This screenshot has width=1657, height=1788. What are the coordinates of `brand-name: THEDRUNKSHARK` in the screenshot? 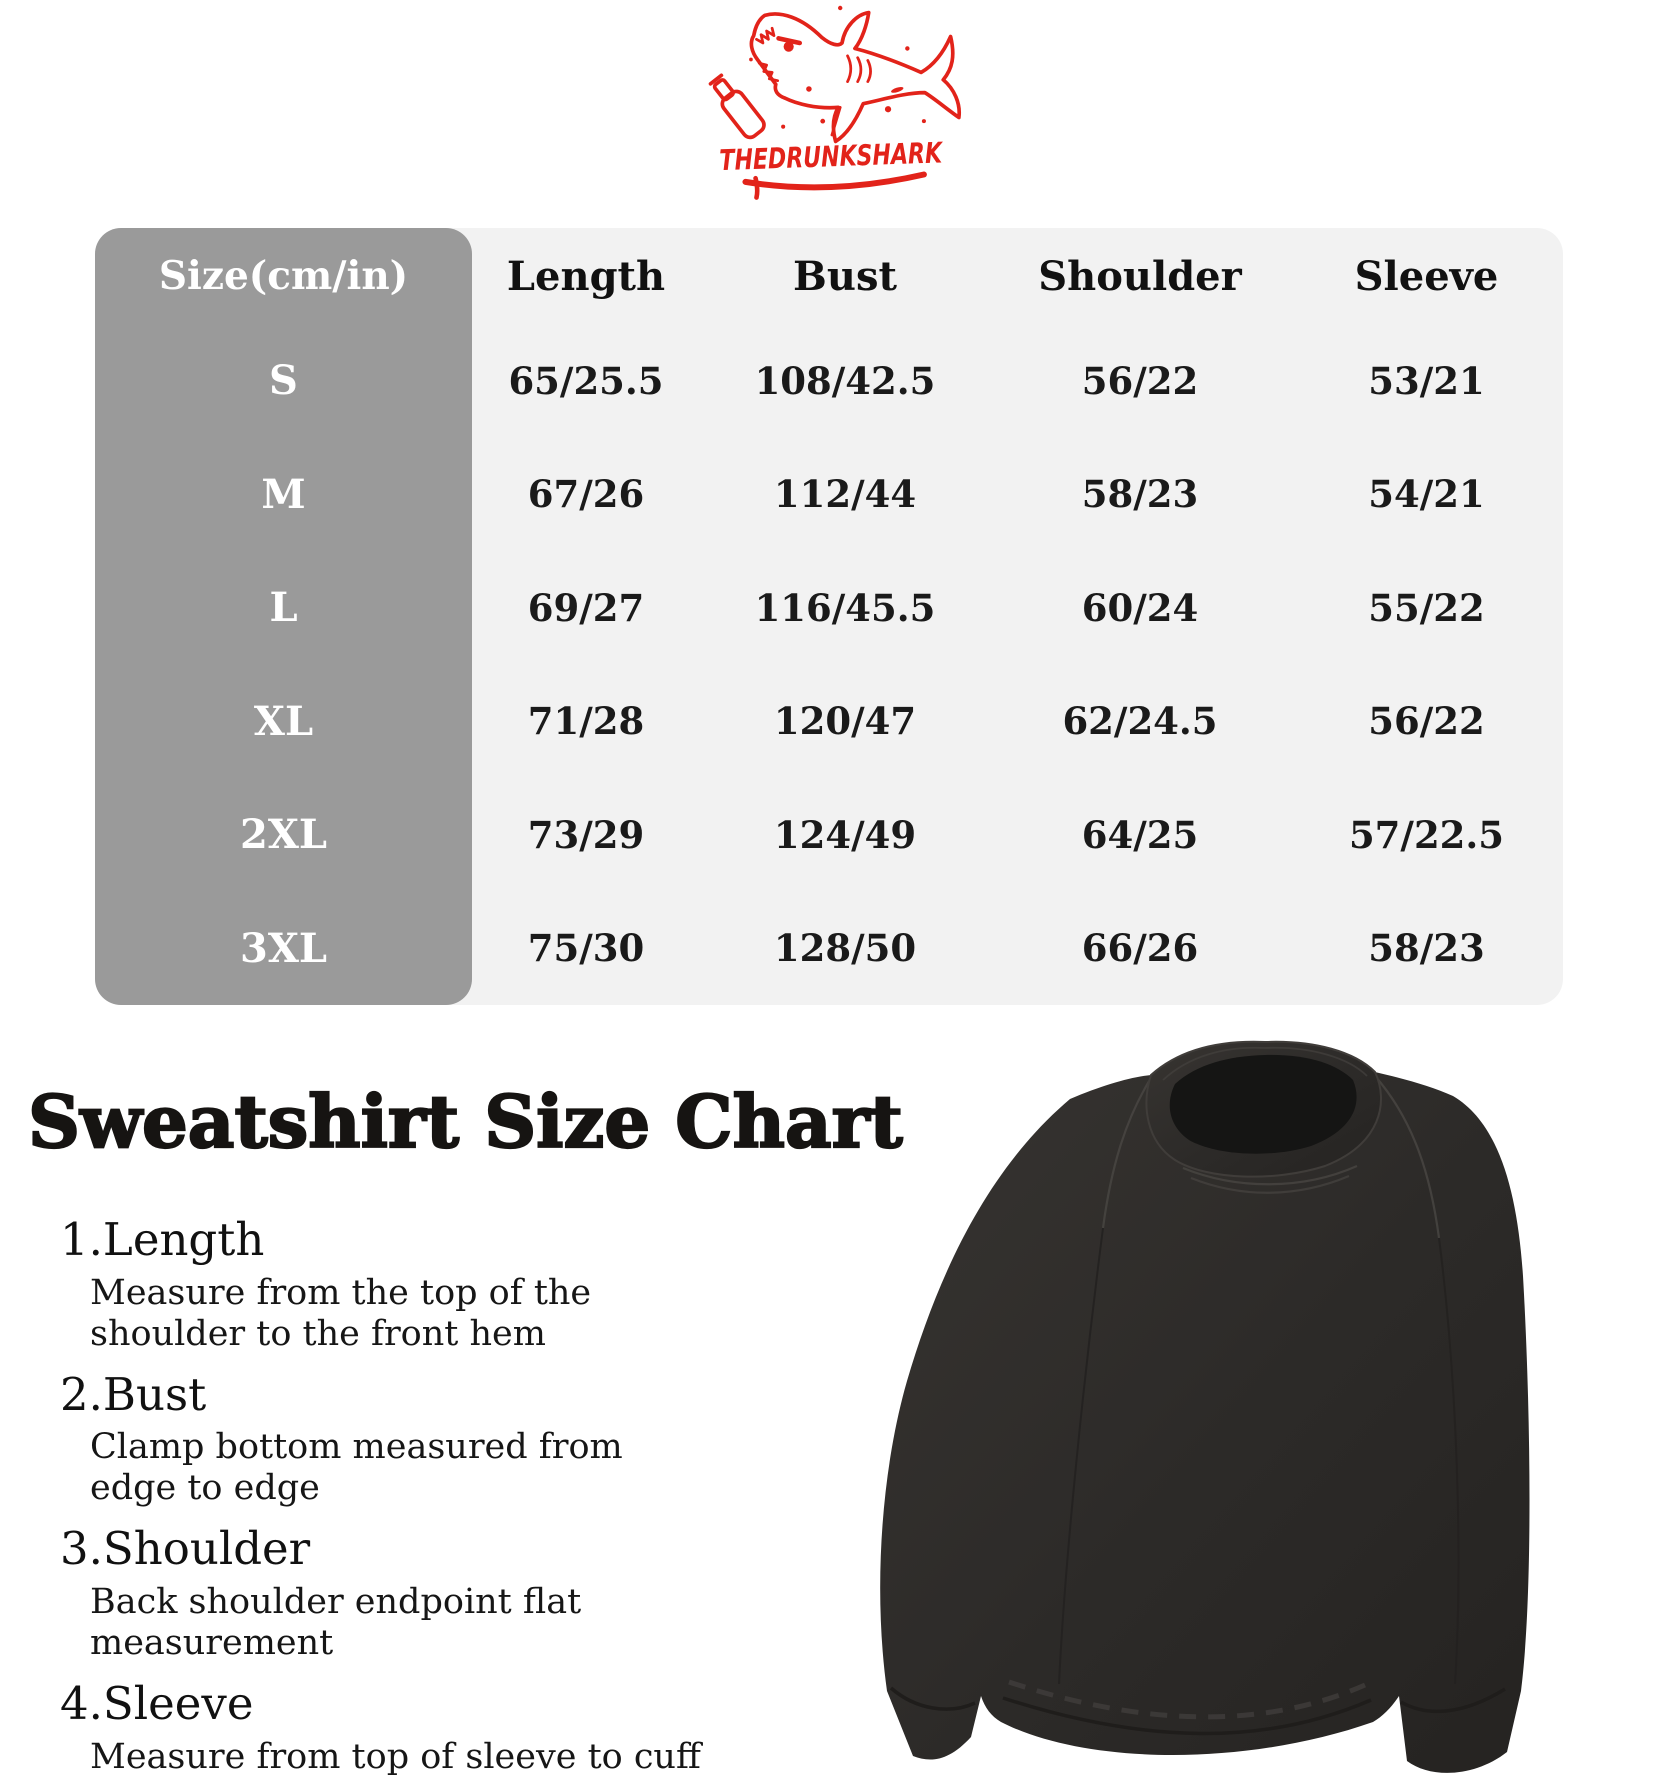 It's located at (831, 156).